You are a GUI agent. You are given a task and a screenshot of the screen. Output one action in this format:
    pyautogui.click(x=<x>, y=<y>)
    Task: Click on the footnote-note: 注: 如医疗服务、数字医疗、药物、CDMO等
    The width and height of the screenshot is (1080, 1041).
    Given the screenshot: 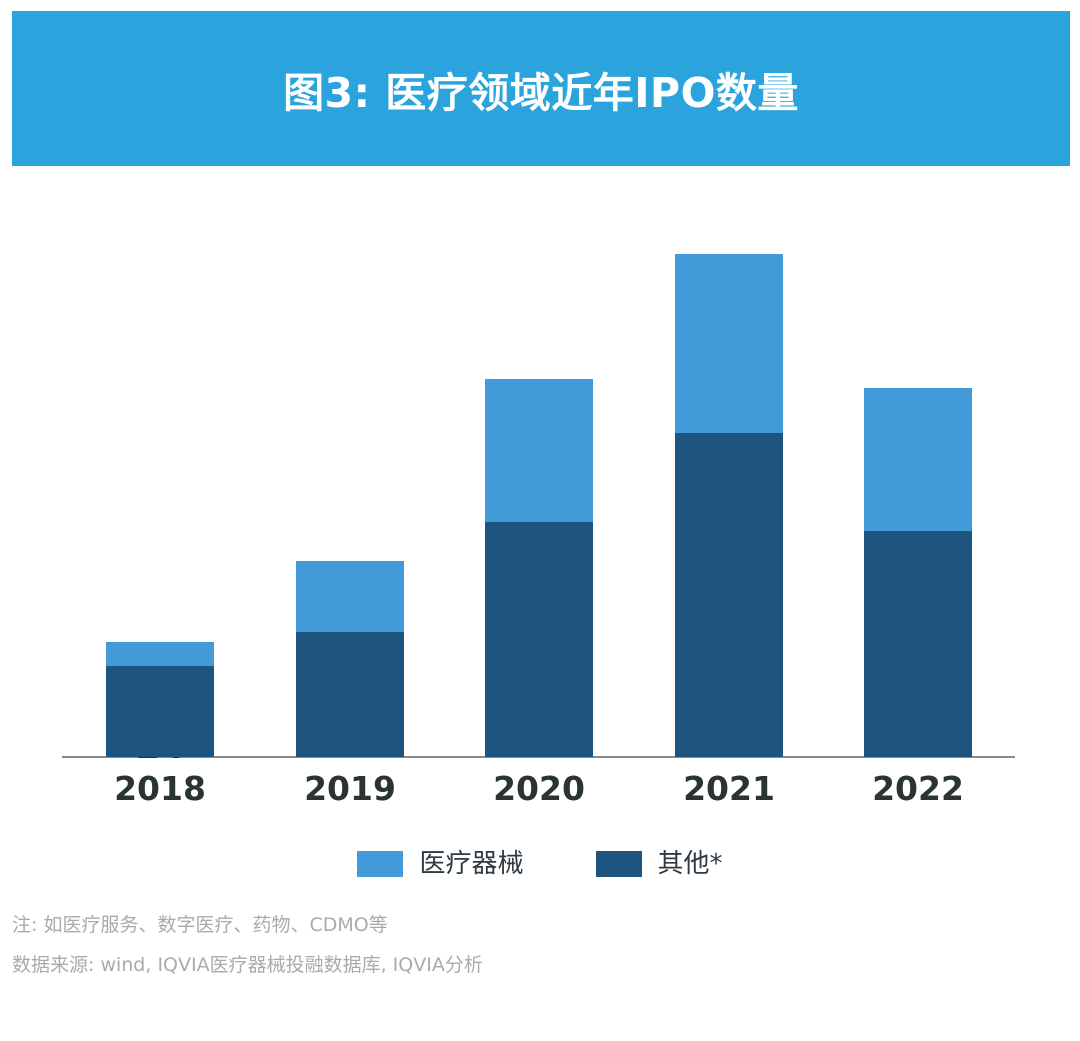 What is the action you would take?
    pyautogui.click(x=200, y=925)
    